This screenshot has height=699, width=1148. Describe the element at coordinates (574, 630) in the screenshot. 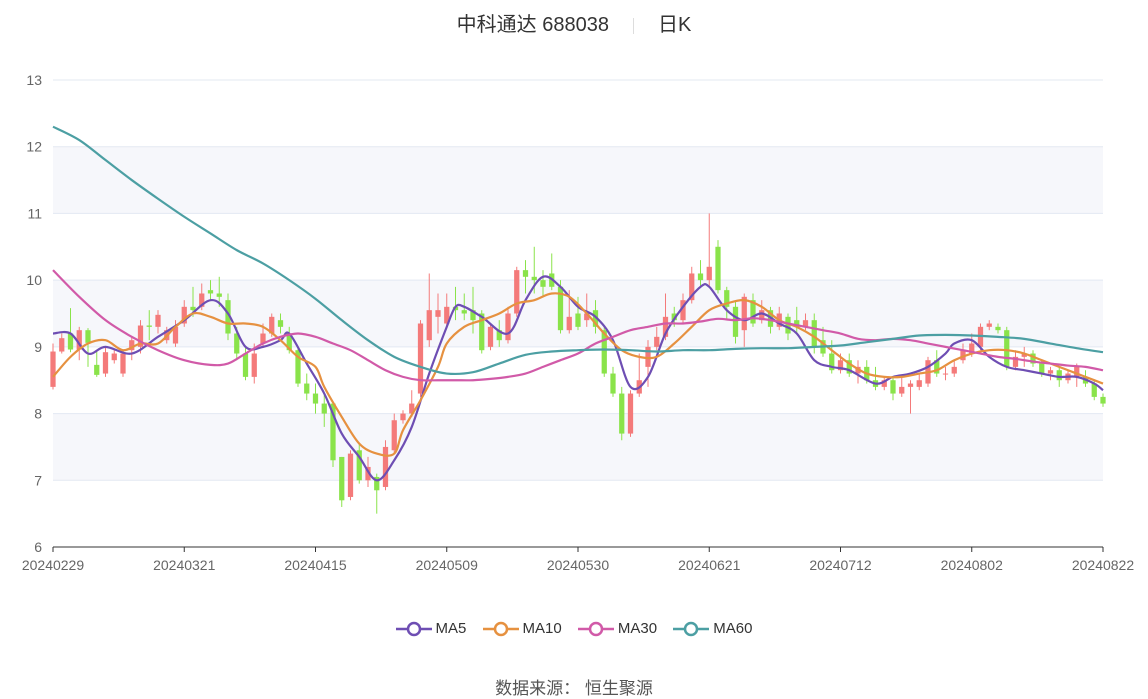

I see `legend: MA5 MA10 MA30 MA60` at that location.